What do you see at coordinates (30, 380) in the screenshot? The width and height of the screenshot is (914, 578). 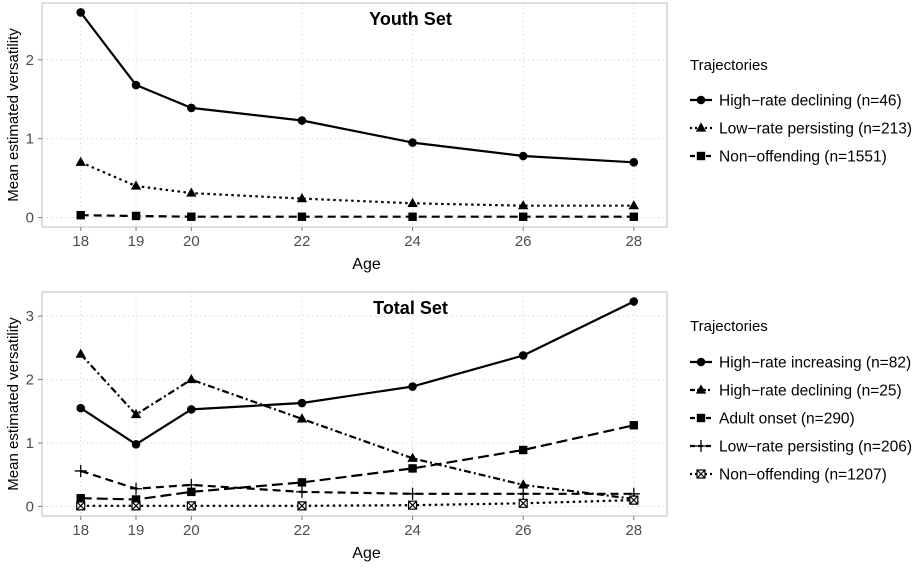 I see `y-tick-label: 2` at bounding box center [30, 380].